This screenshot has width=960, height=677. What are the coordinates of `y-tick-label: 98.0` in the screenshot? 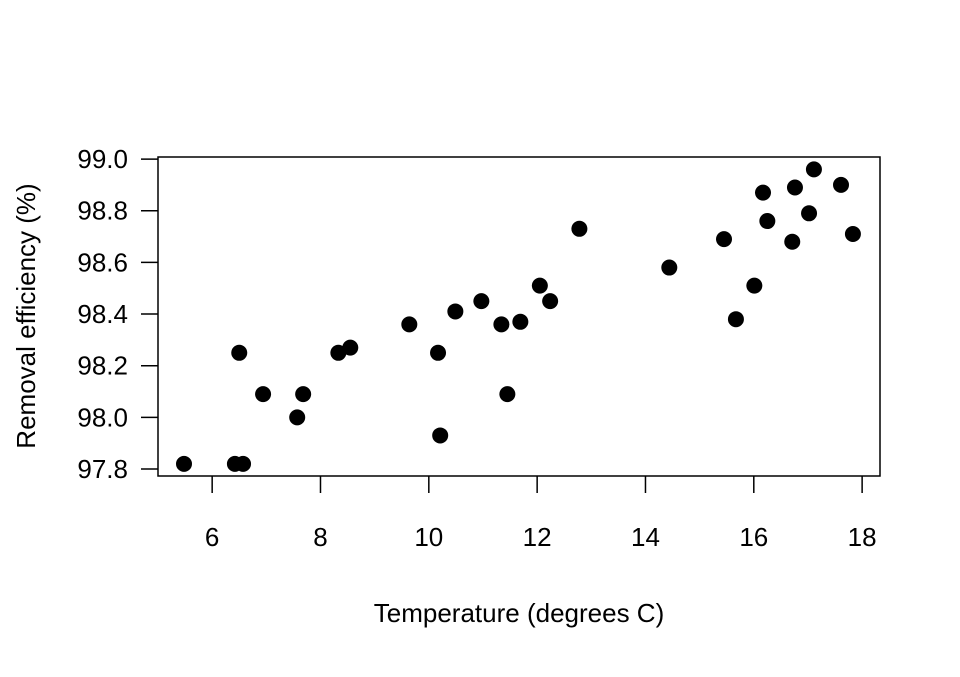 It's located at (102, 417).